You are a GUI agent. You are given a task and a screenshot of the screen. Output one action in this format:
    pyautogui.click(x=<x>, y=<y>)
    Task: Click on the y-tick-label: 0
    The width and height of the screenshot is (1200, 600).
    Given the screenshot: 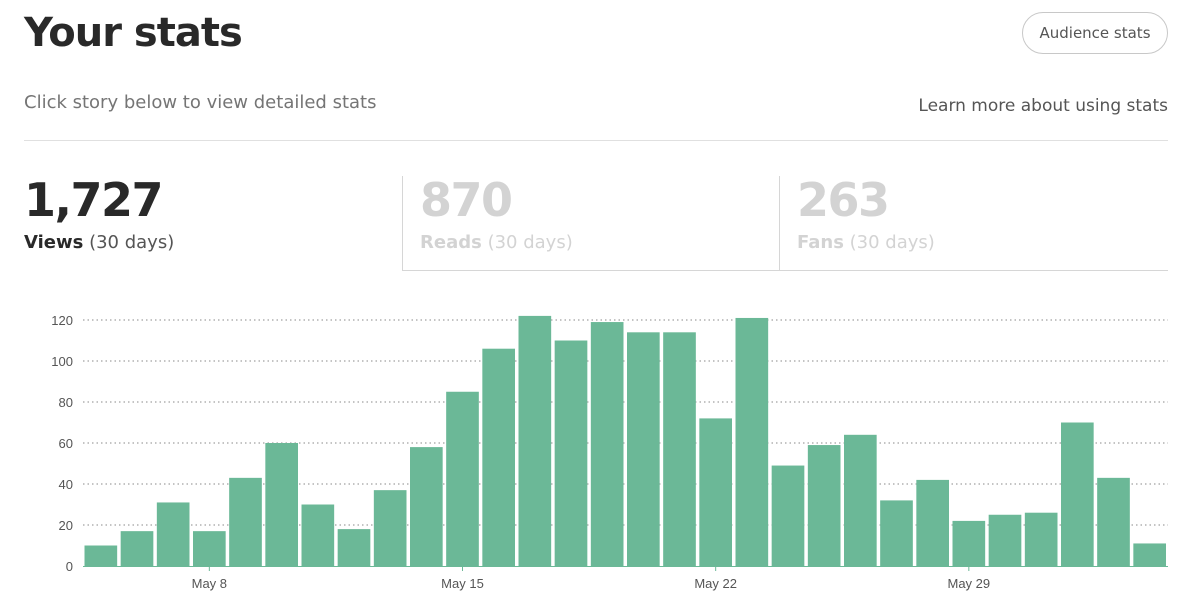 What is the action you would take?
    pyautogui.click(x=69, y=566)
    